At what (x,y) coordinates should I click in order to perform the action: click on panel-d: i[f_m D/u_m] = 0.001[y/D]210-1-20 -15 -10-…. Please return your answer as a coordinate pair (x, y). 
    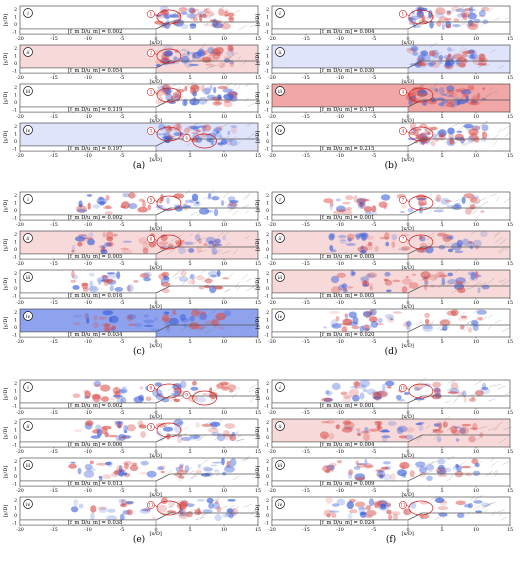
    Looking at the image, I should click on (384, 274).